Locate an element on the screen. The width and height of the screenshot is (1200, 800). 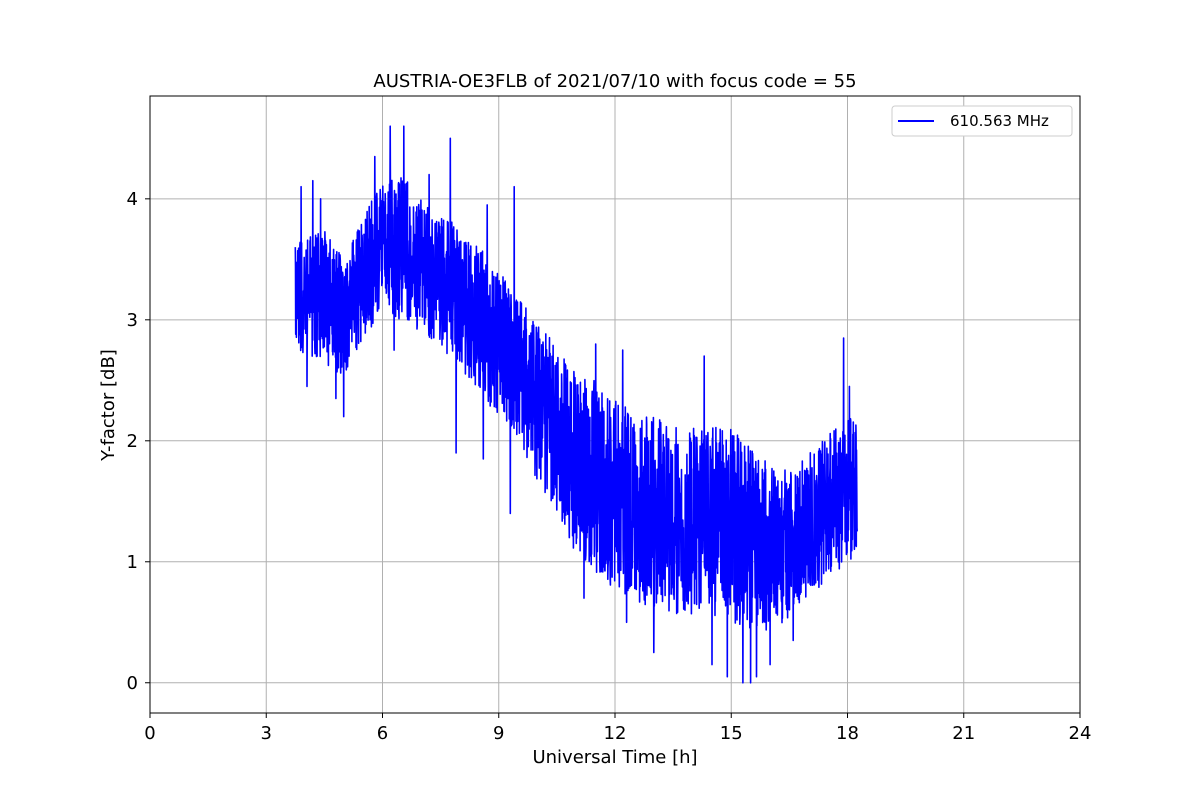
legend-label: 610.563 MHz is located at coordinates (999, 121).